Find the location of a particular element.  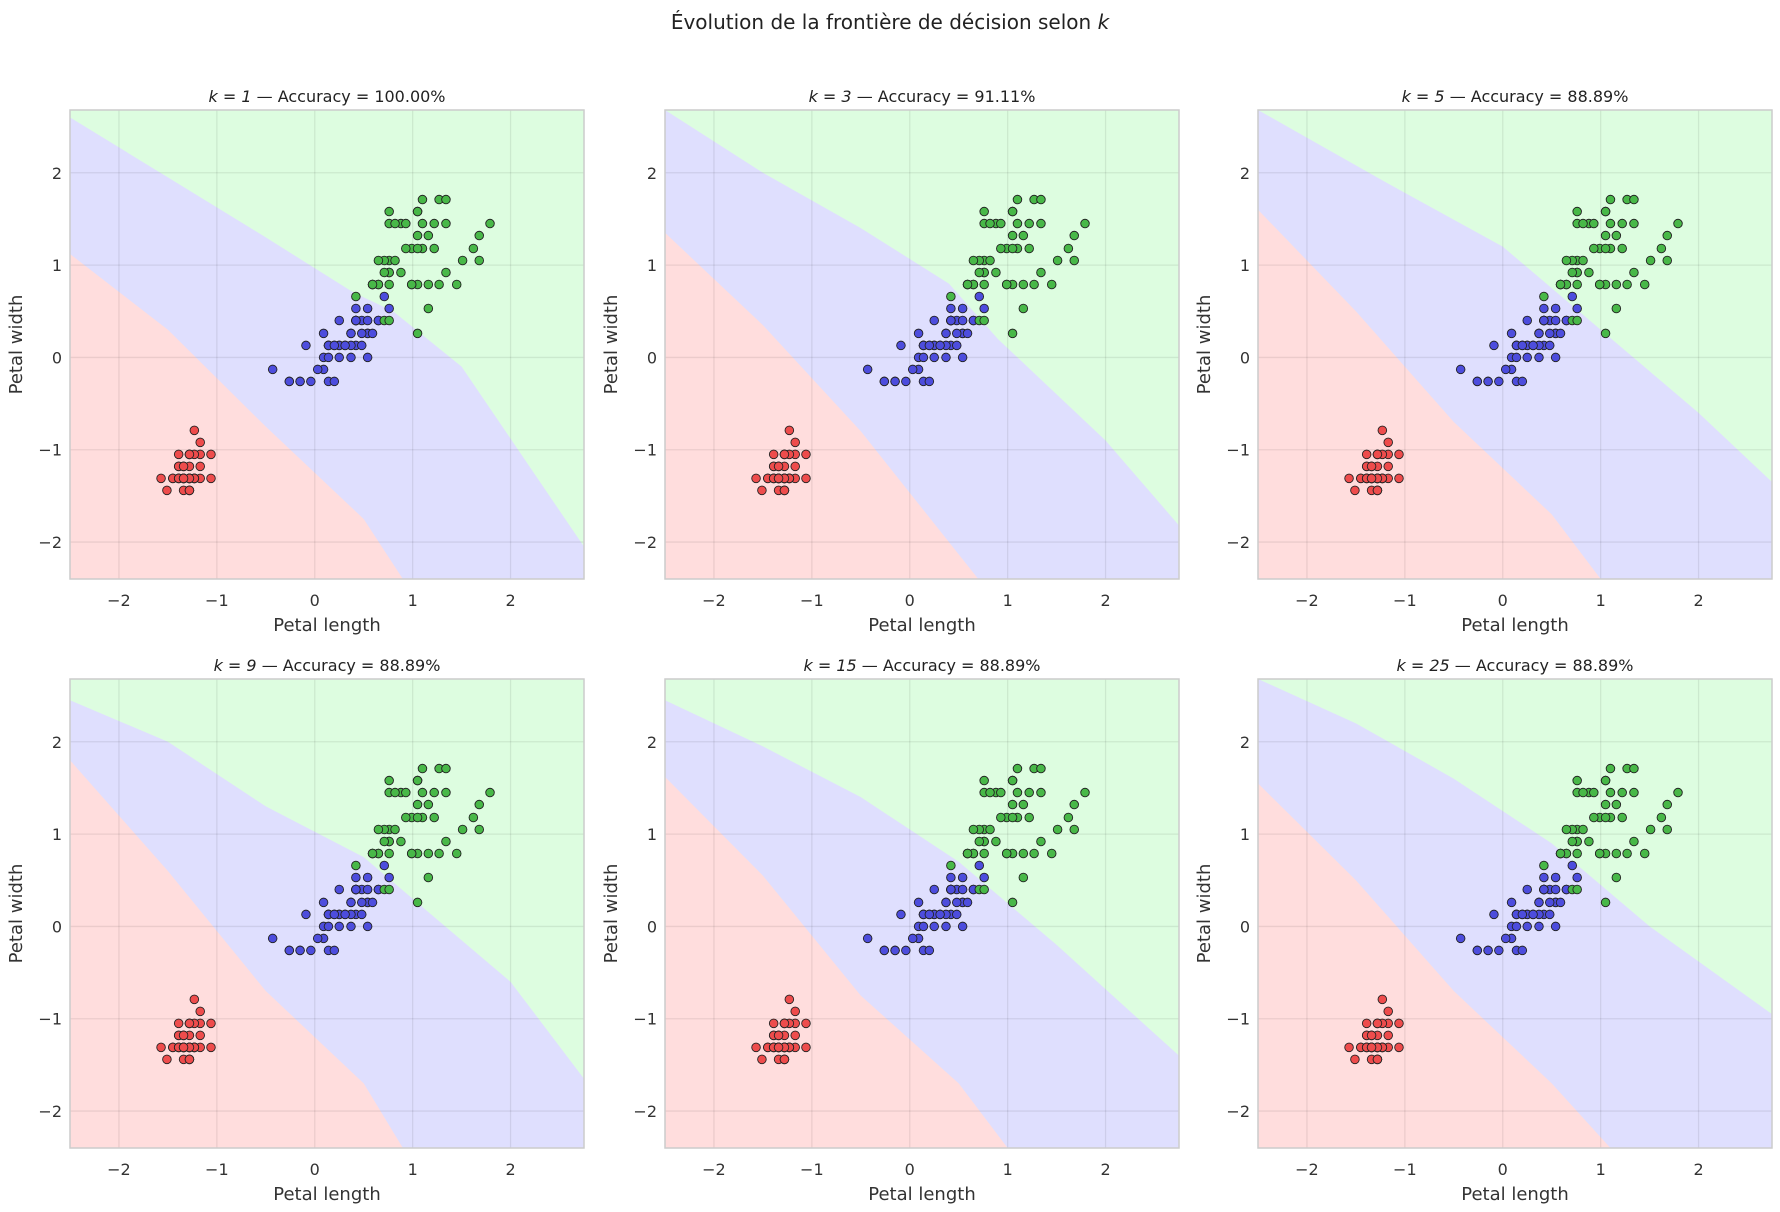

subplot-title-k: k = 25 is located at coordinates (1422, 665).